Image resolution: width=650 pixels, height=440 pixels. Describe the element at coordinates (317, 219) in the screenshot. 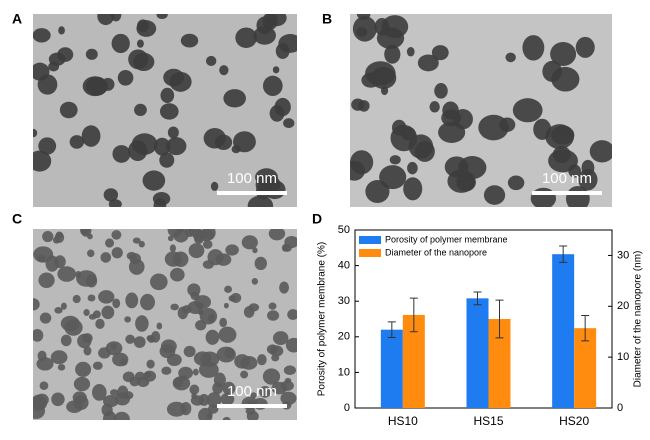

I see `panel-label: D` at that location.